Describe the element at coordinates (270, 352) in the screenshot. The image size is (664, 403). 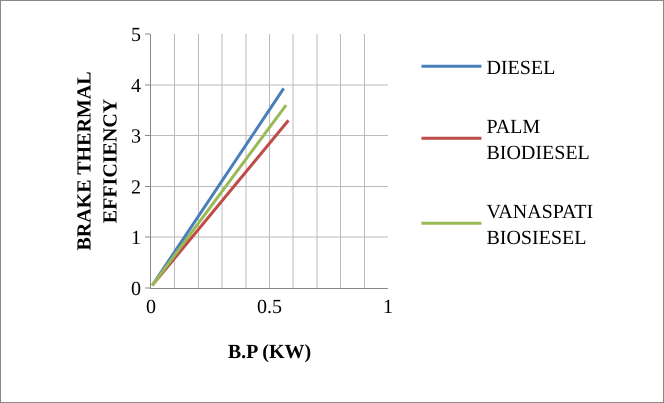
I see `x-axis-title: B.P (KW)` at that location.